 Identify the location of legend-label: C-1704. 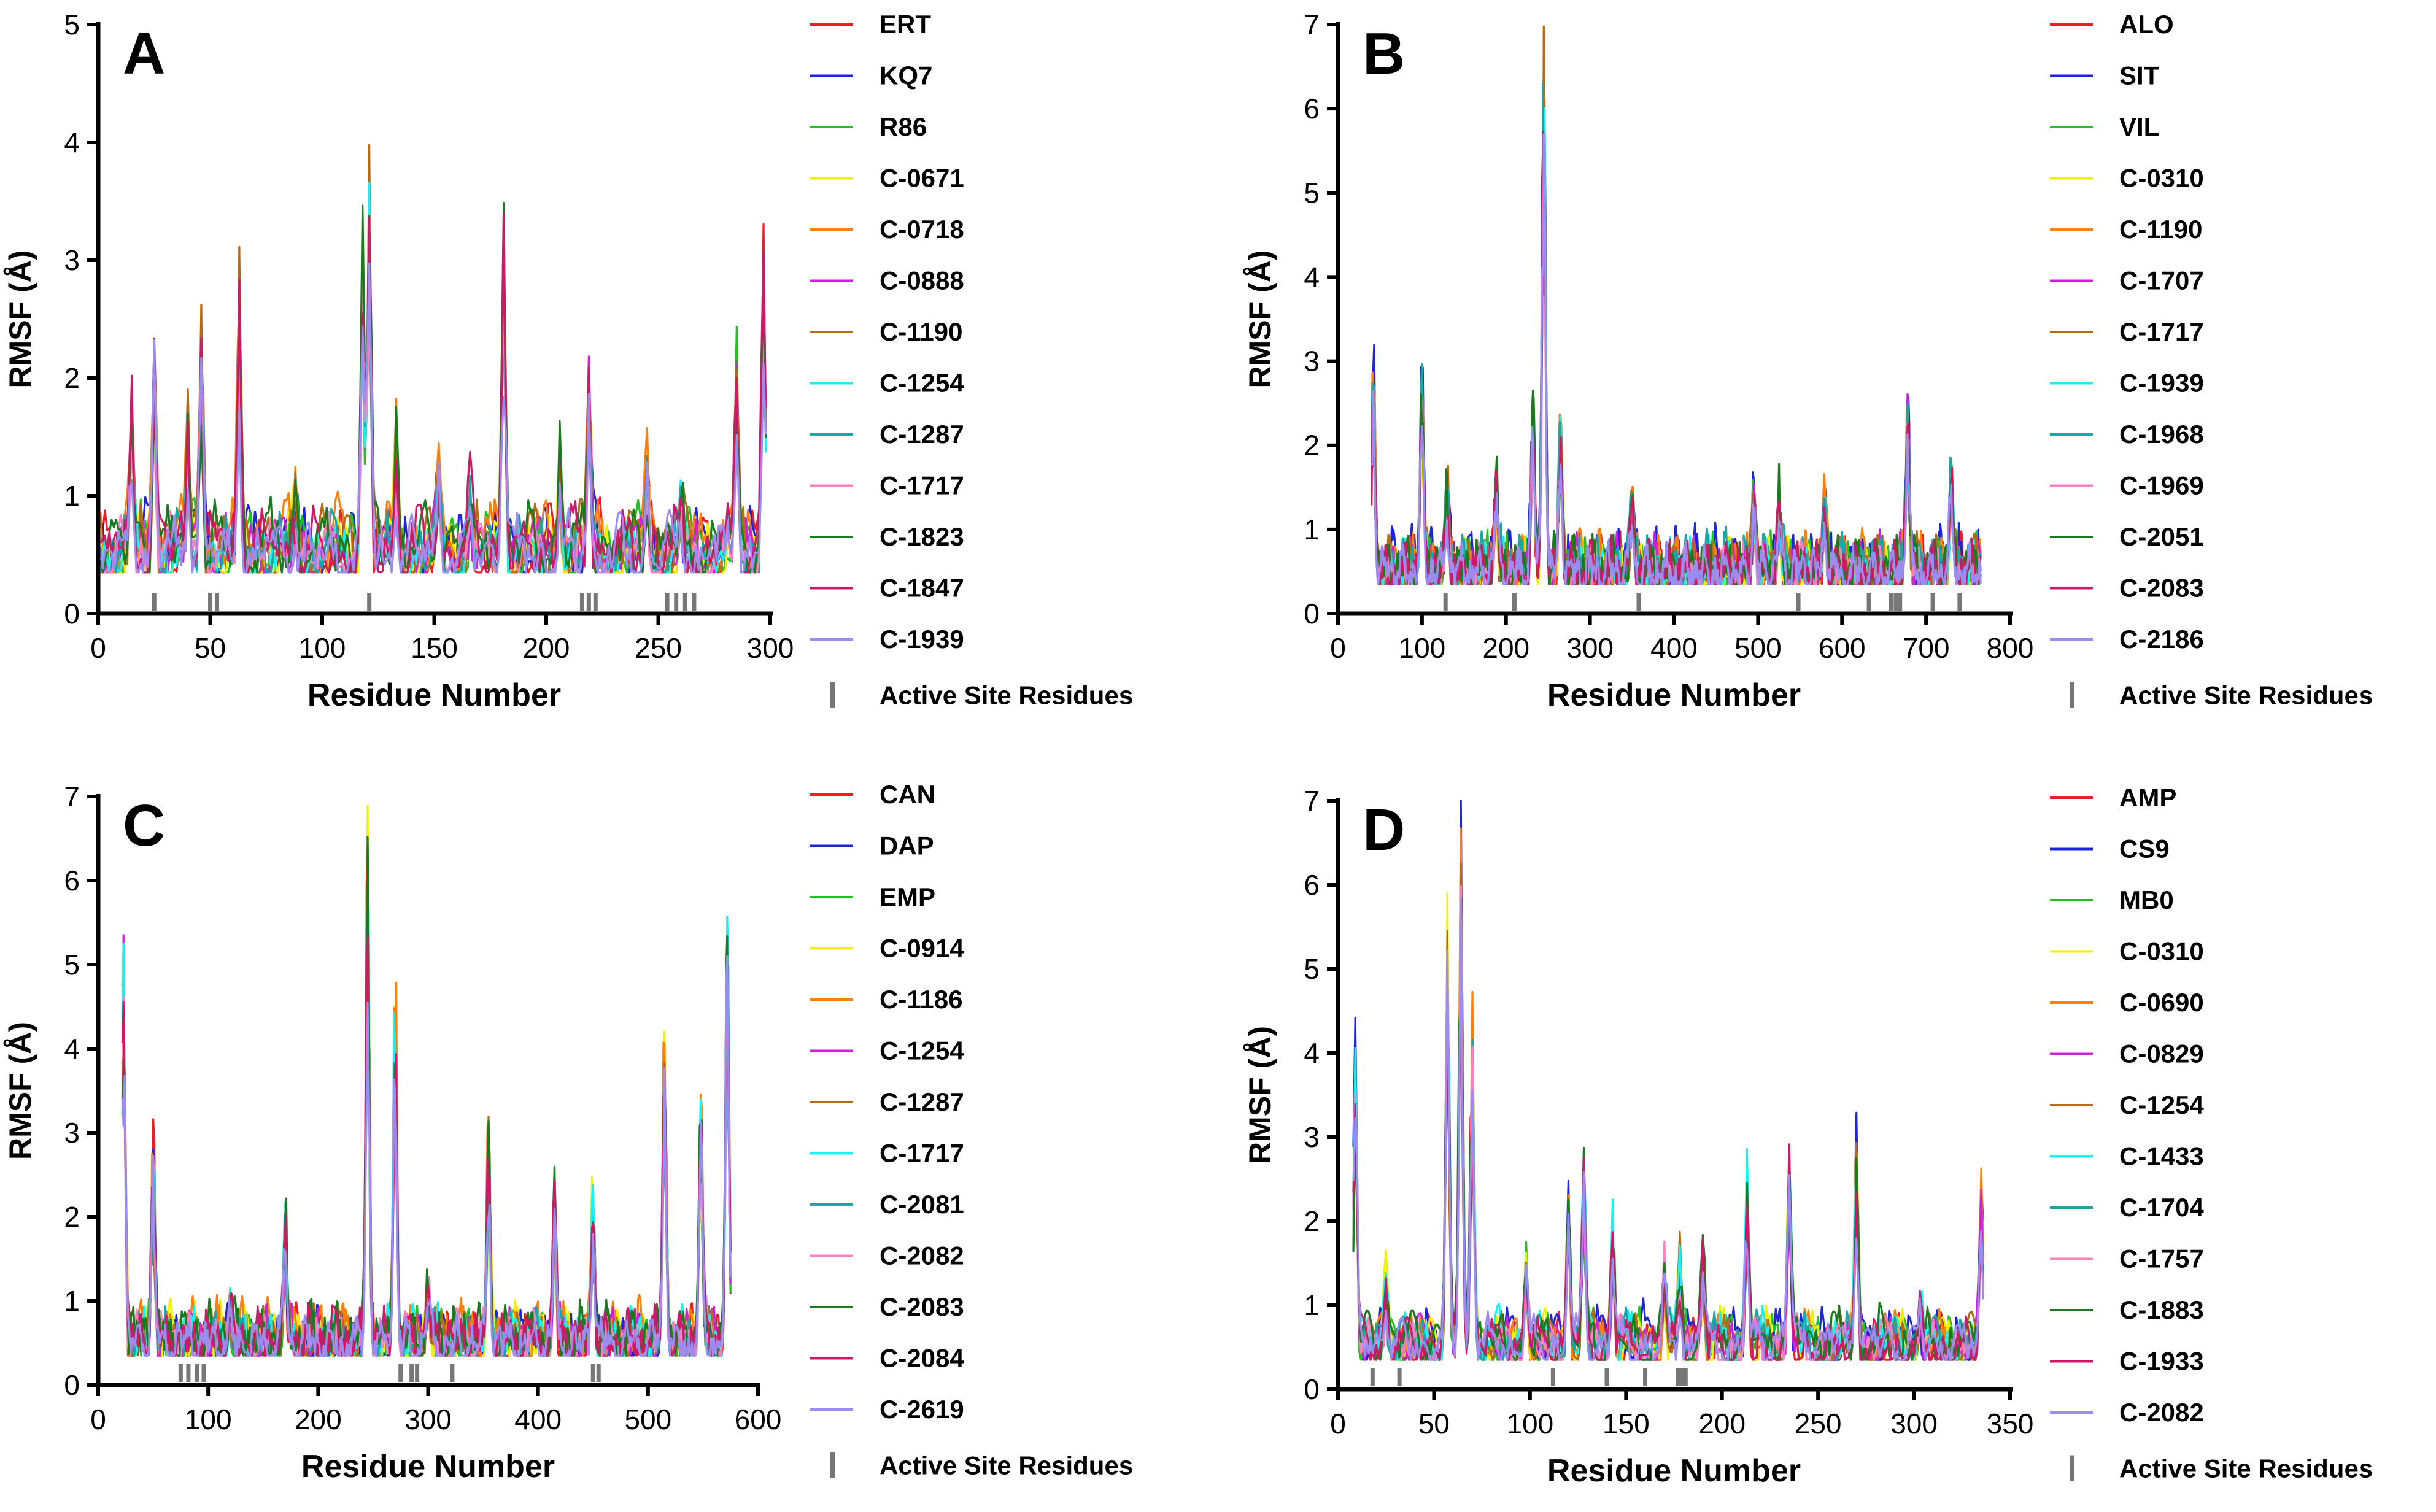
(2161, 1207).